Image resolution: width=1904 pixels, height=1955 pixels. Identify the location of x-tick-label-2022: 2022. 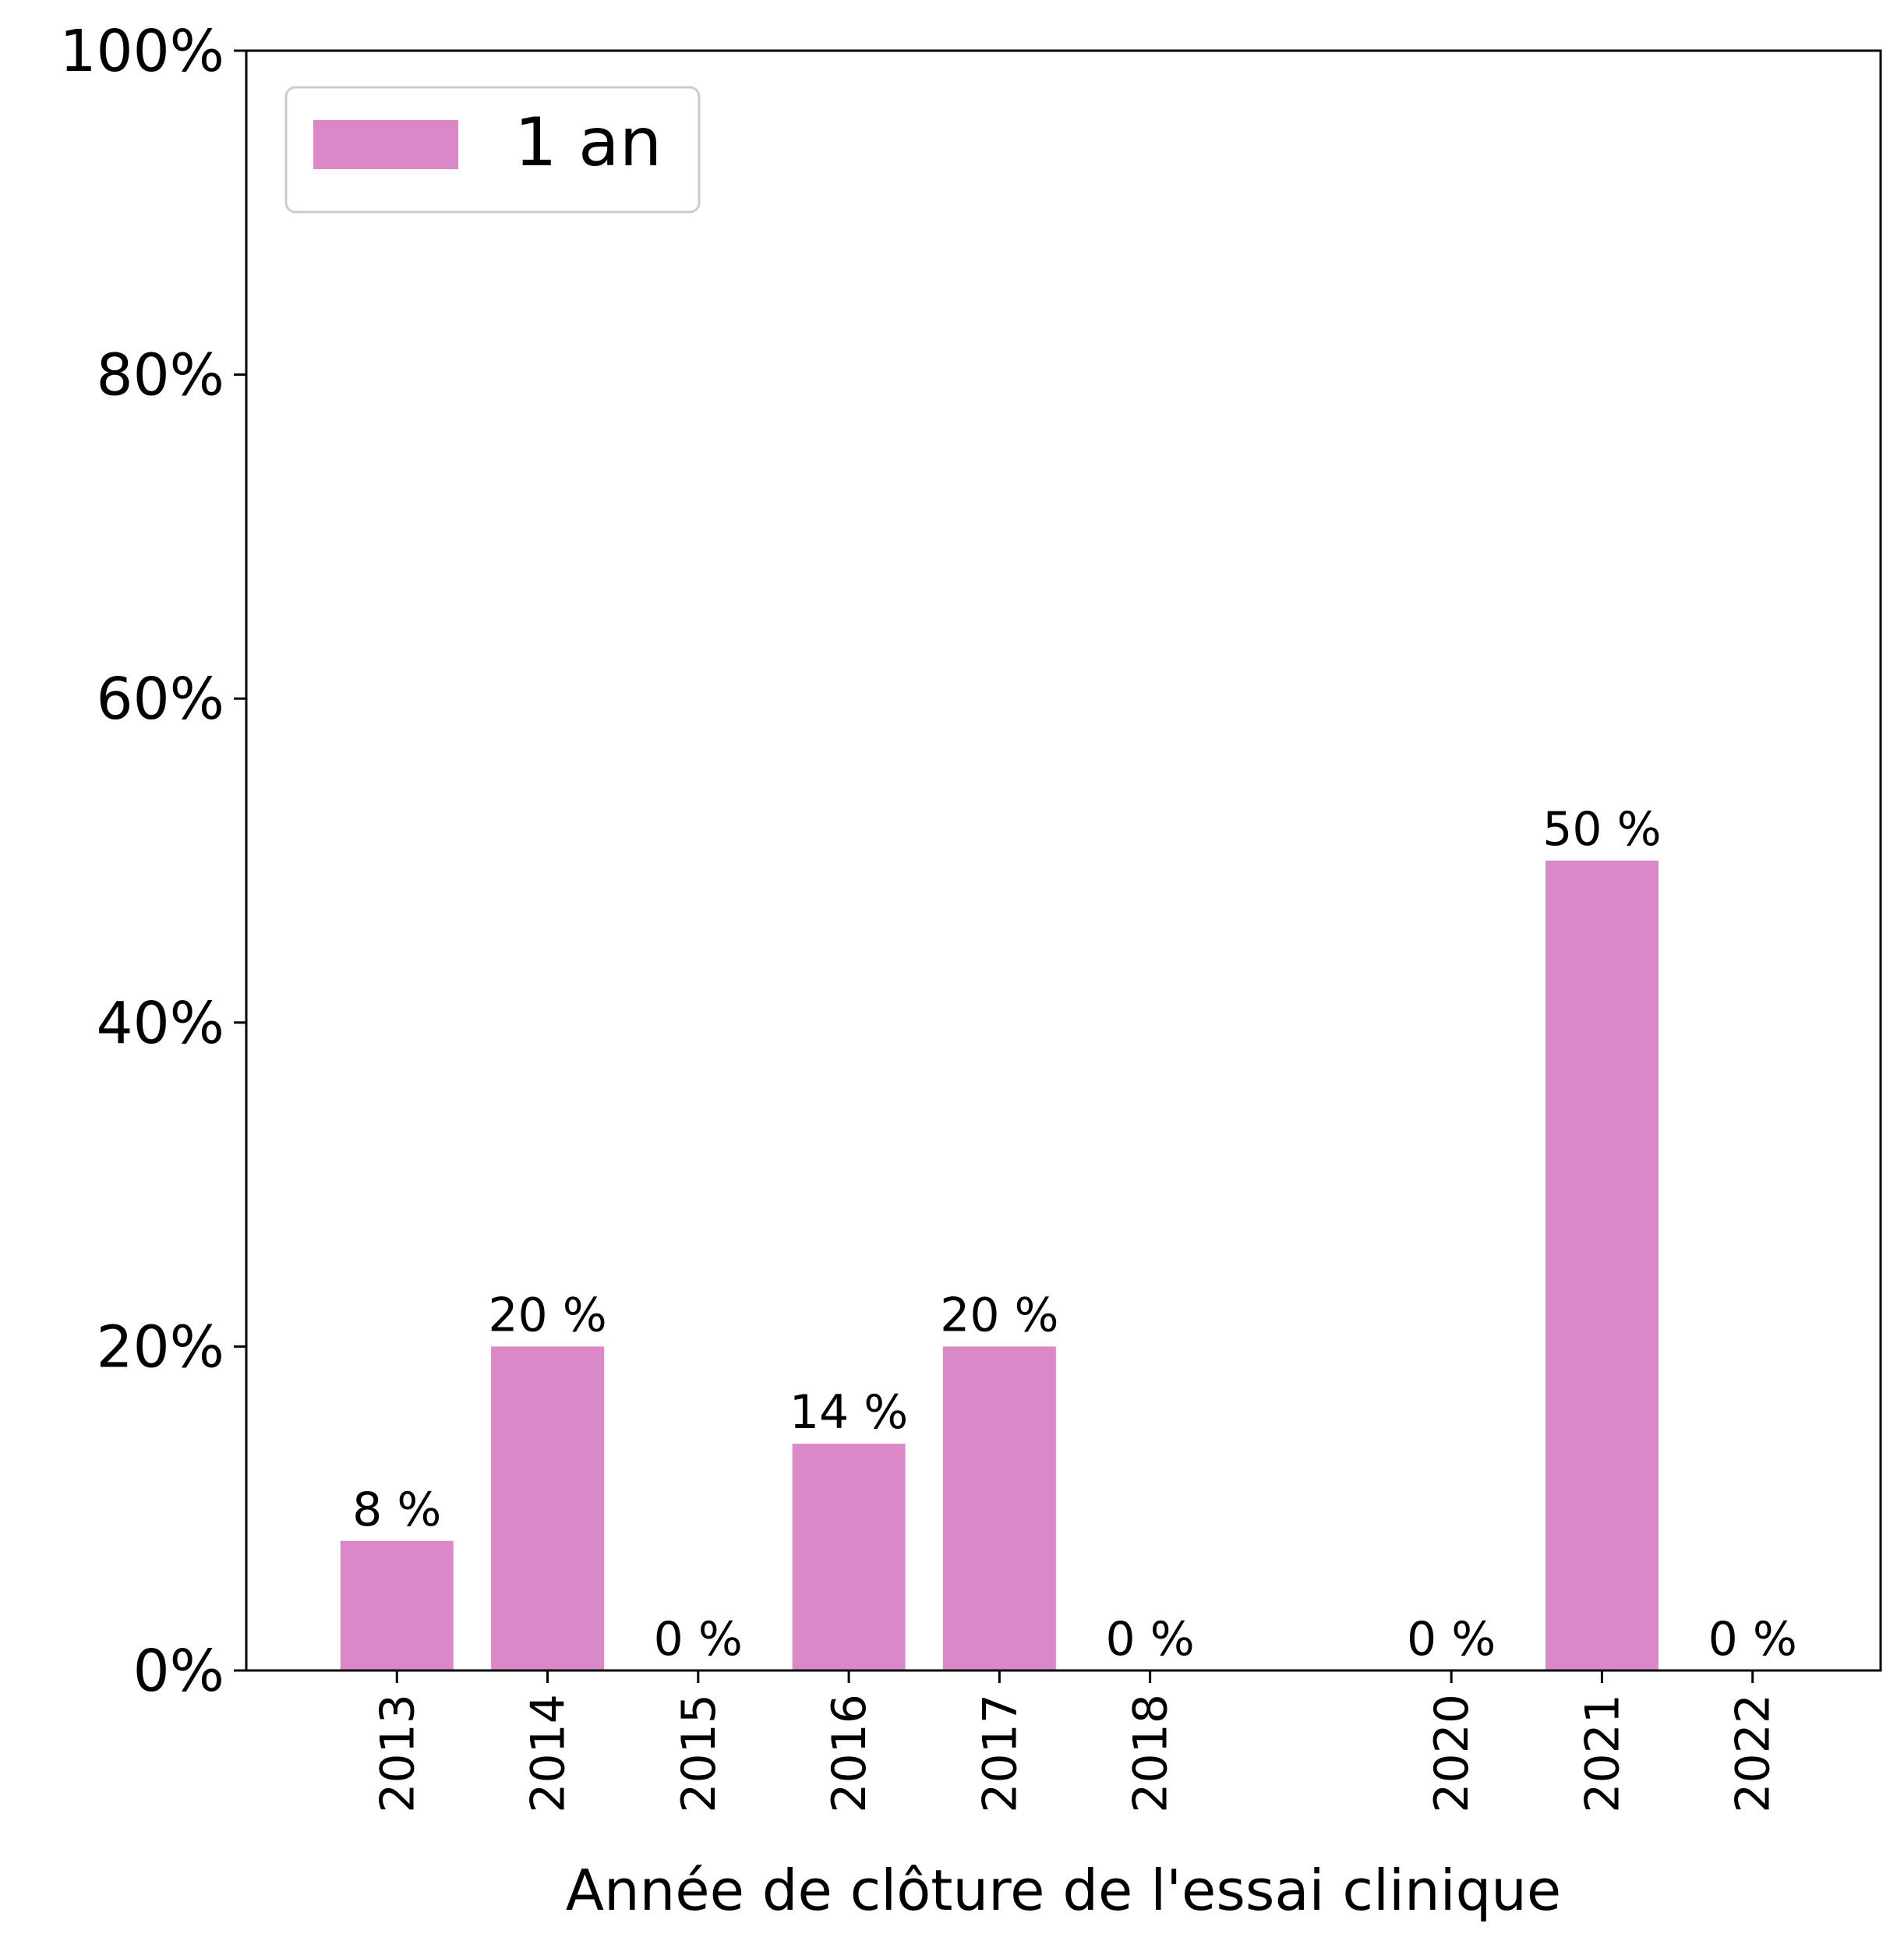
(1754, 1753).